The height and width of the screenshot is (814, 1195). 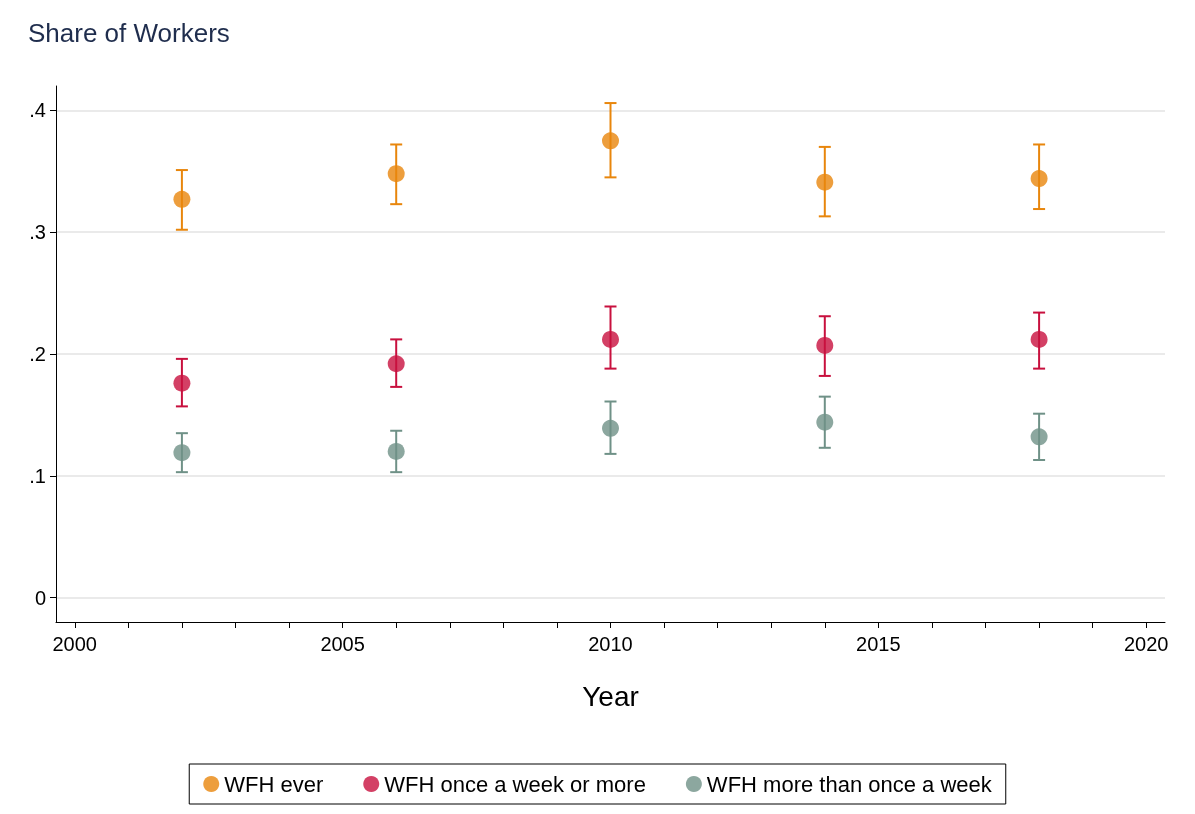 What do you see at coordinates (849, 784) in the screenshot?
I see `legend-label: WFH more than once a week` at bounding box center [849, 784].